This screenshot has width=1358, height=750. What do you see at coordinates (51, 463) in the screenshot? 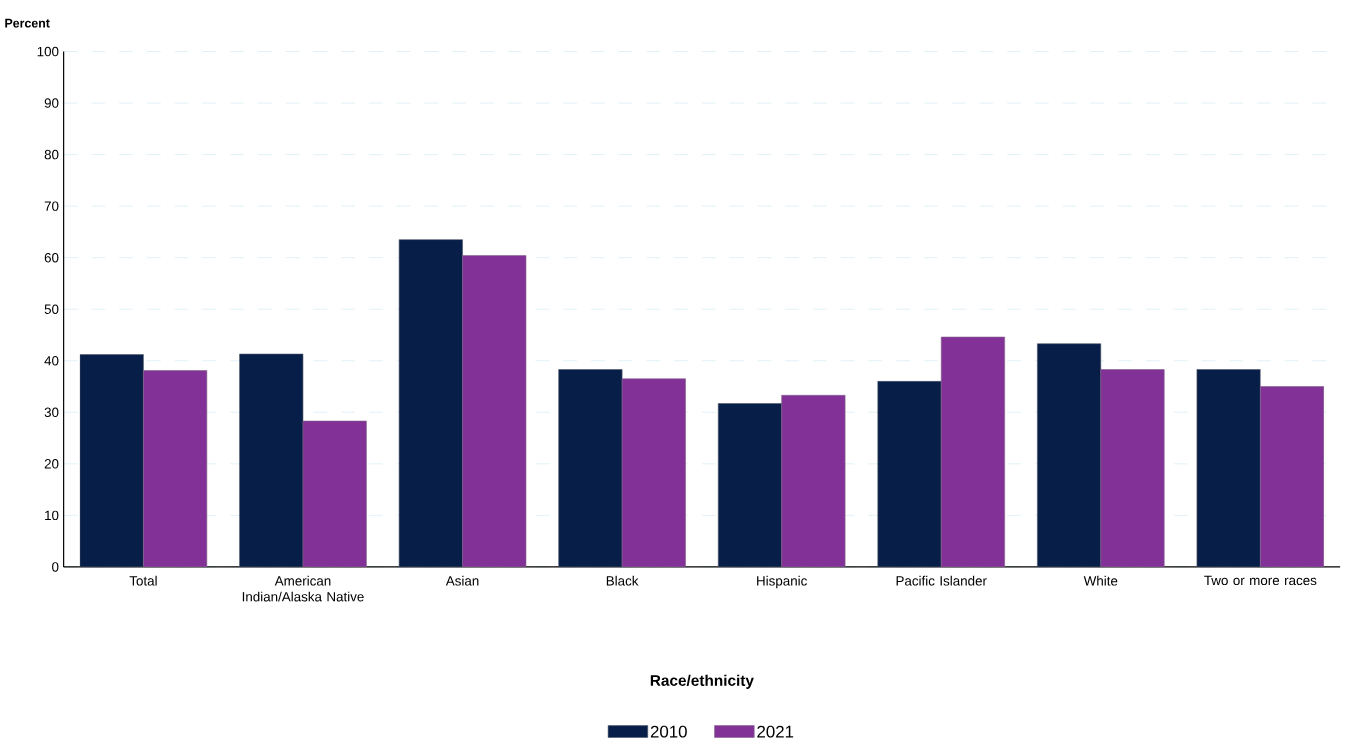
I see `y-tick-label: 20` at bounding box center [51, 463].